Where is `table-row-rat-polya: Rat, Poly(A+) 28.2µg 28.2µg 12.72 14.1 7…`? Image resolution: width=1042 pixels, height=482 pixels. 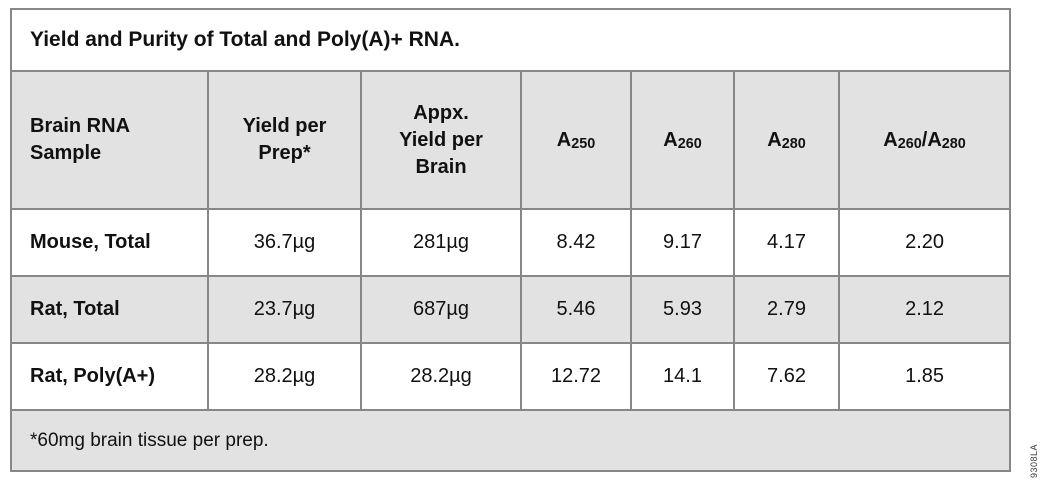 table-row-rat-polya: Rat, Poly(A+) 28.2µg 28.2µg 12.72 14.1 7… is located at coordinates (511, 376).